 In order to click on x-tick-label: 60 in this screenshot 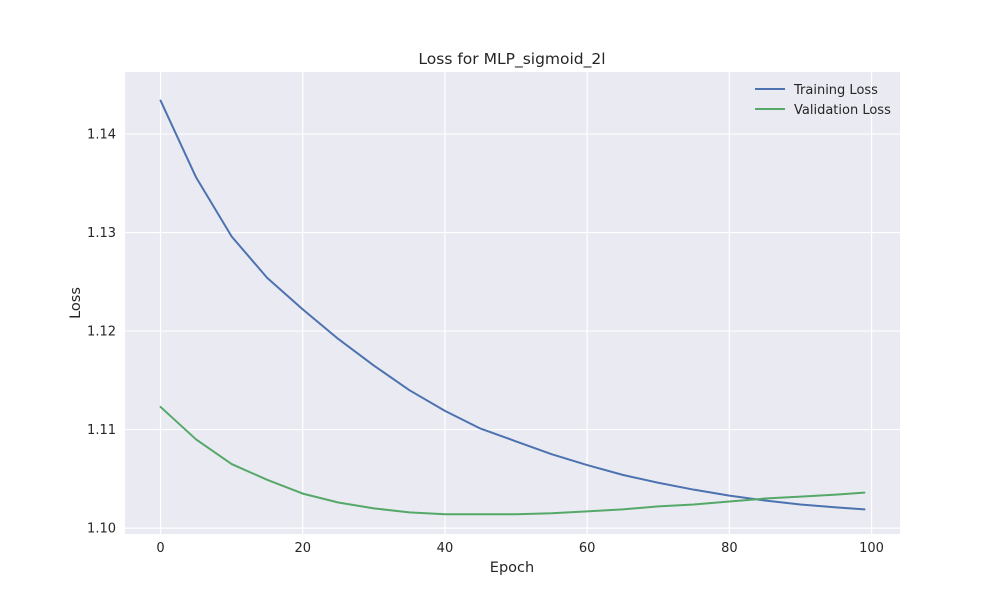, I will do `click(587, 548)`.